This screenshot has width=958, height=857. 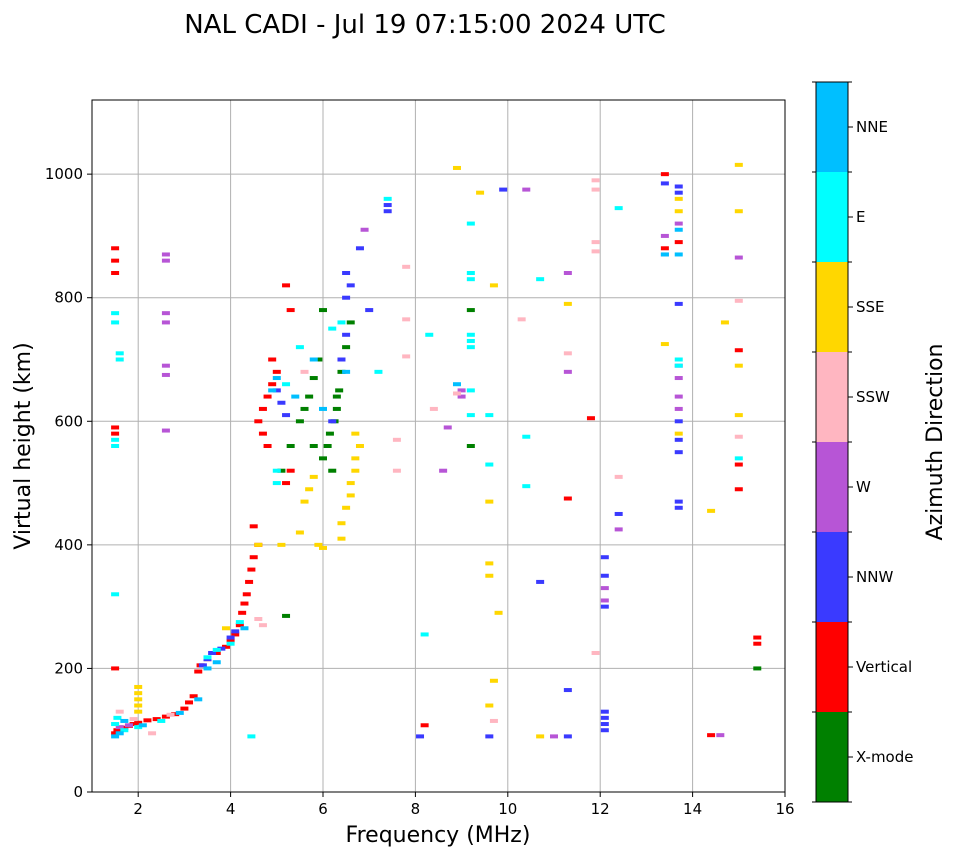 I want to click on colorbar-tick-label: NNW, so click(x=874, y=577).